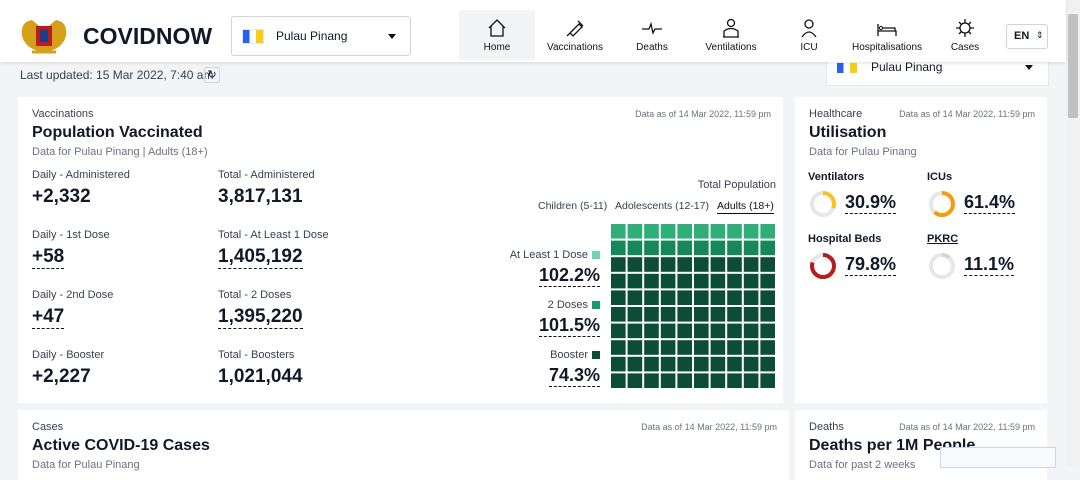  Describe the element at coordinates (497, 47) in the screenshot. I see `nav-label: Home` at that location.